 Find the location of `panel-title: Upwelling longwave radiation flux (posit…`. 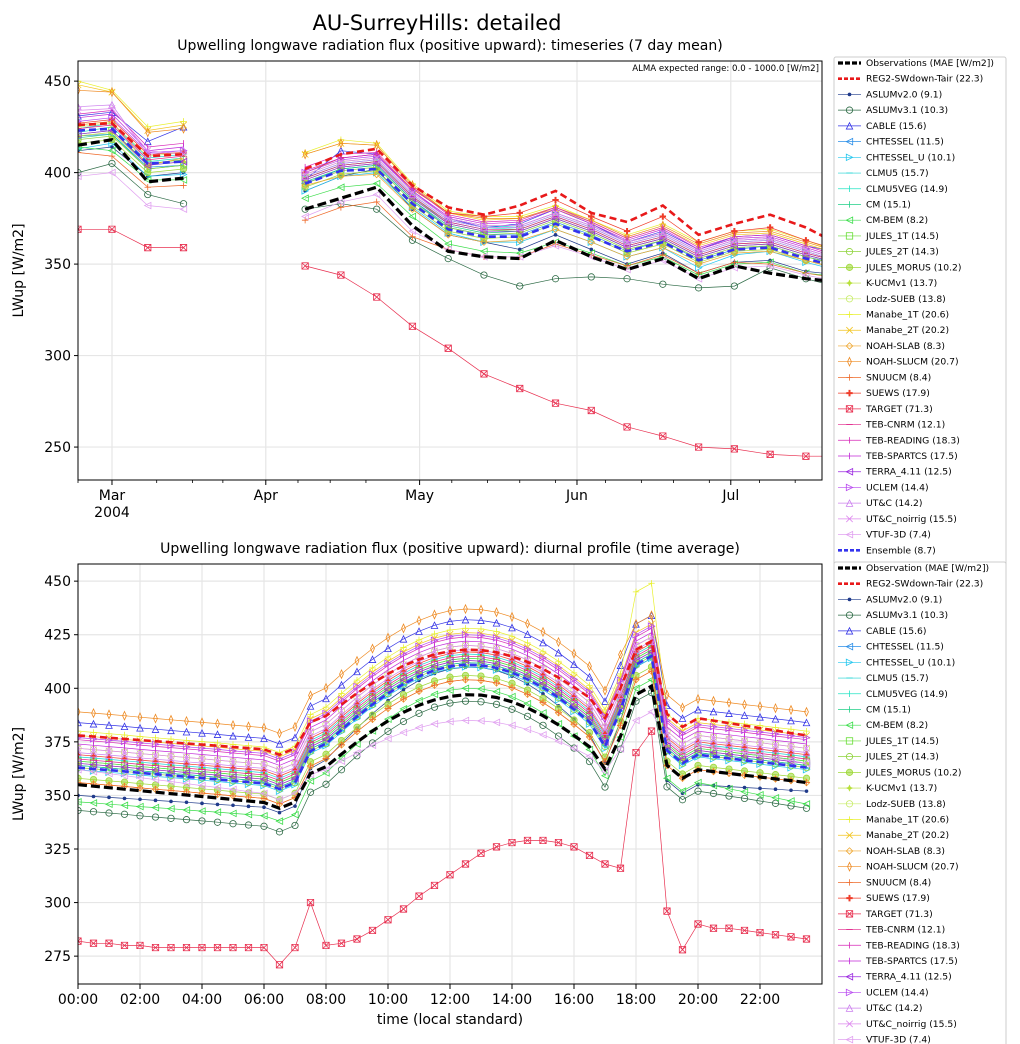

panel-title: Upwelling longwave radiation flux (posit… is located at coordinates (449, 46).